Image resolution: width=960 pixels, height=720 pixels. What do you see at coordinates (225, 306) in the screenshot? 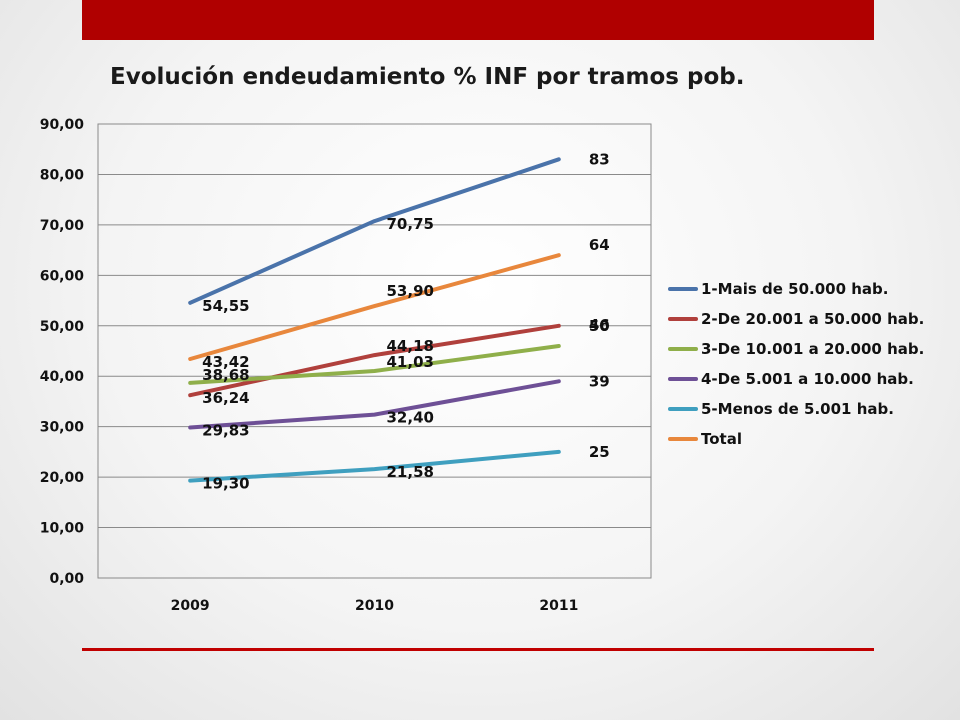
I see `data-label: 54,55` at bounding box center [225, 306].